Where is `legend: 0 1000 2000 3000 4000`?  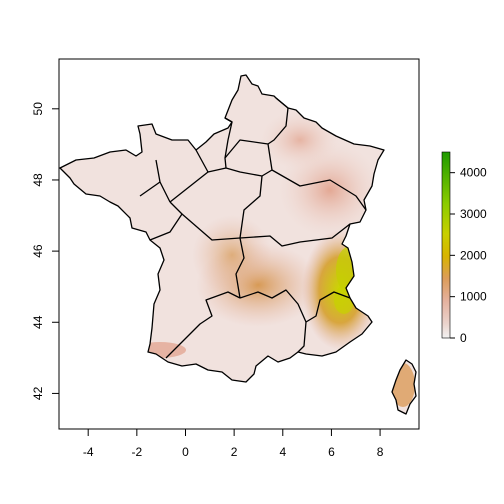
legend: 0 1000 2000 3000 4000 is located at coordinates (464, 248).